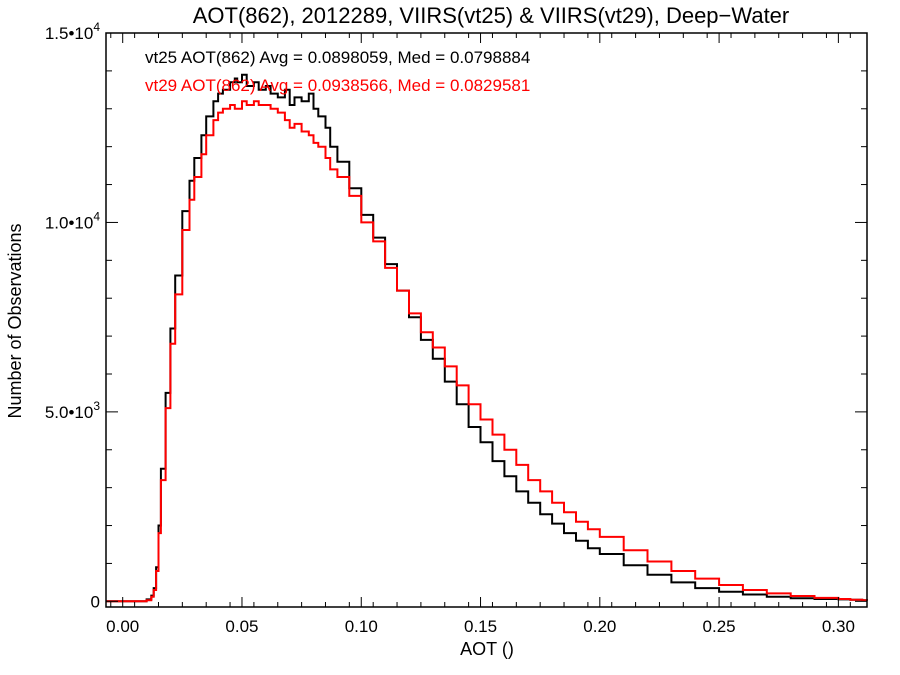  Describe the element at coordinates (15, 320) in the screenshot. I see `y-axis-label: Number of Observations` at that location.